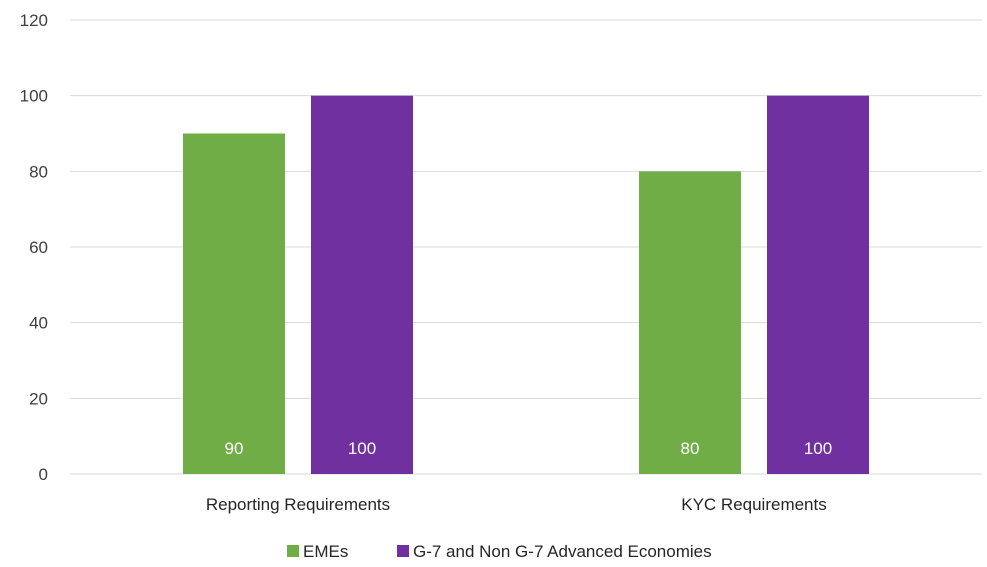  I want to click on x-category-label: KYC Requirements, so click(754, 504).